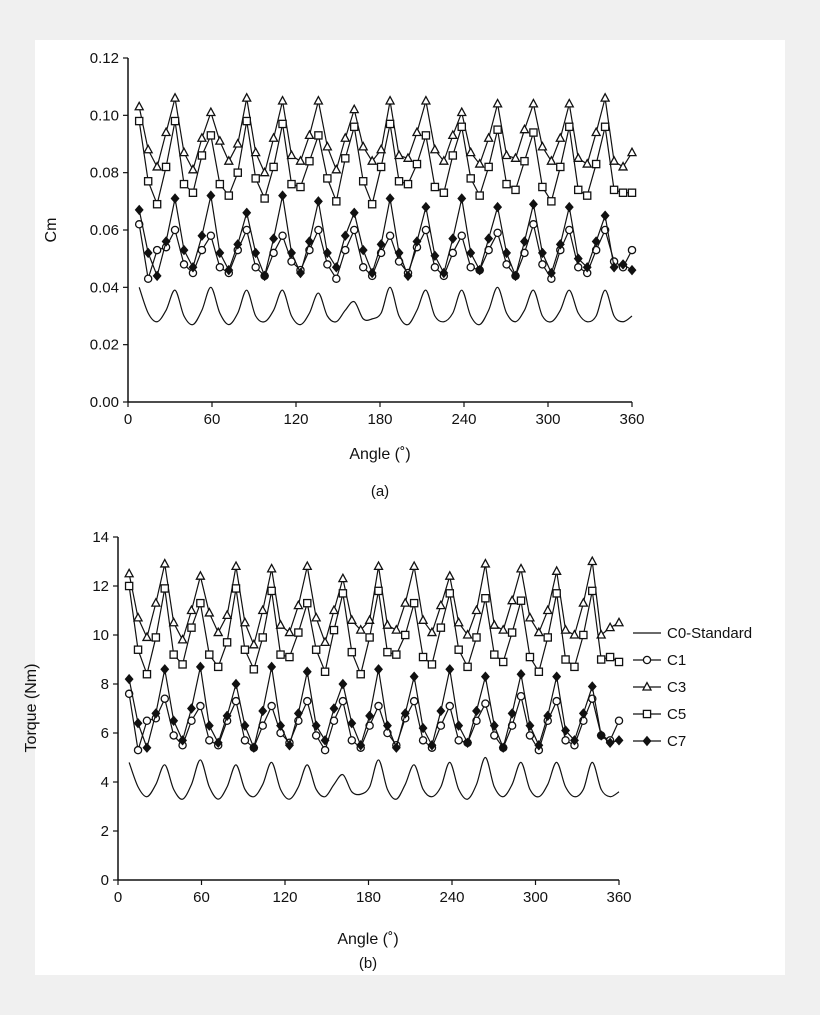  Describe the element at coordinates (709, 633) in the screenshot. I see `legend-label: C0-Standard` at that location.